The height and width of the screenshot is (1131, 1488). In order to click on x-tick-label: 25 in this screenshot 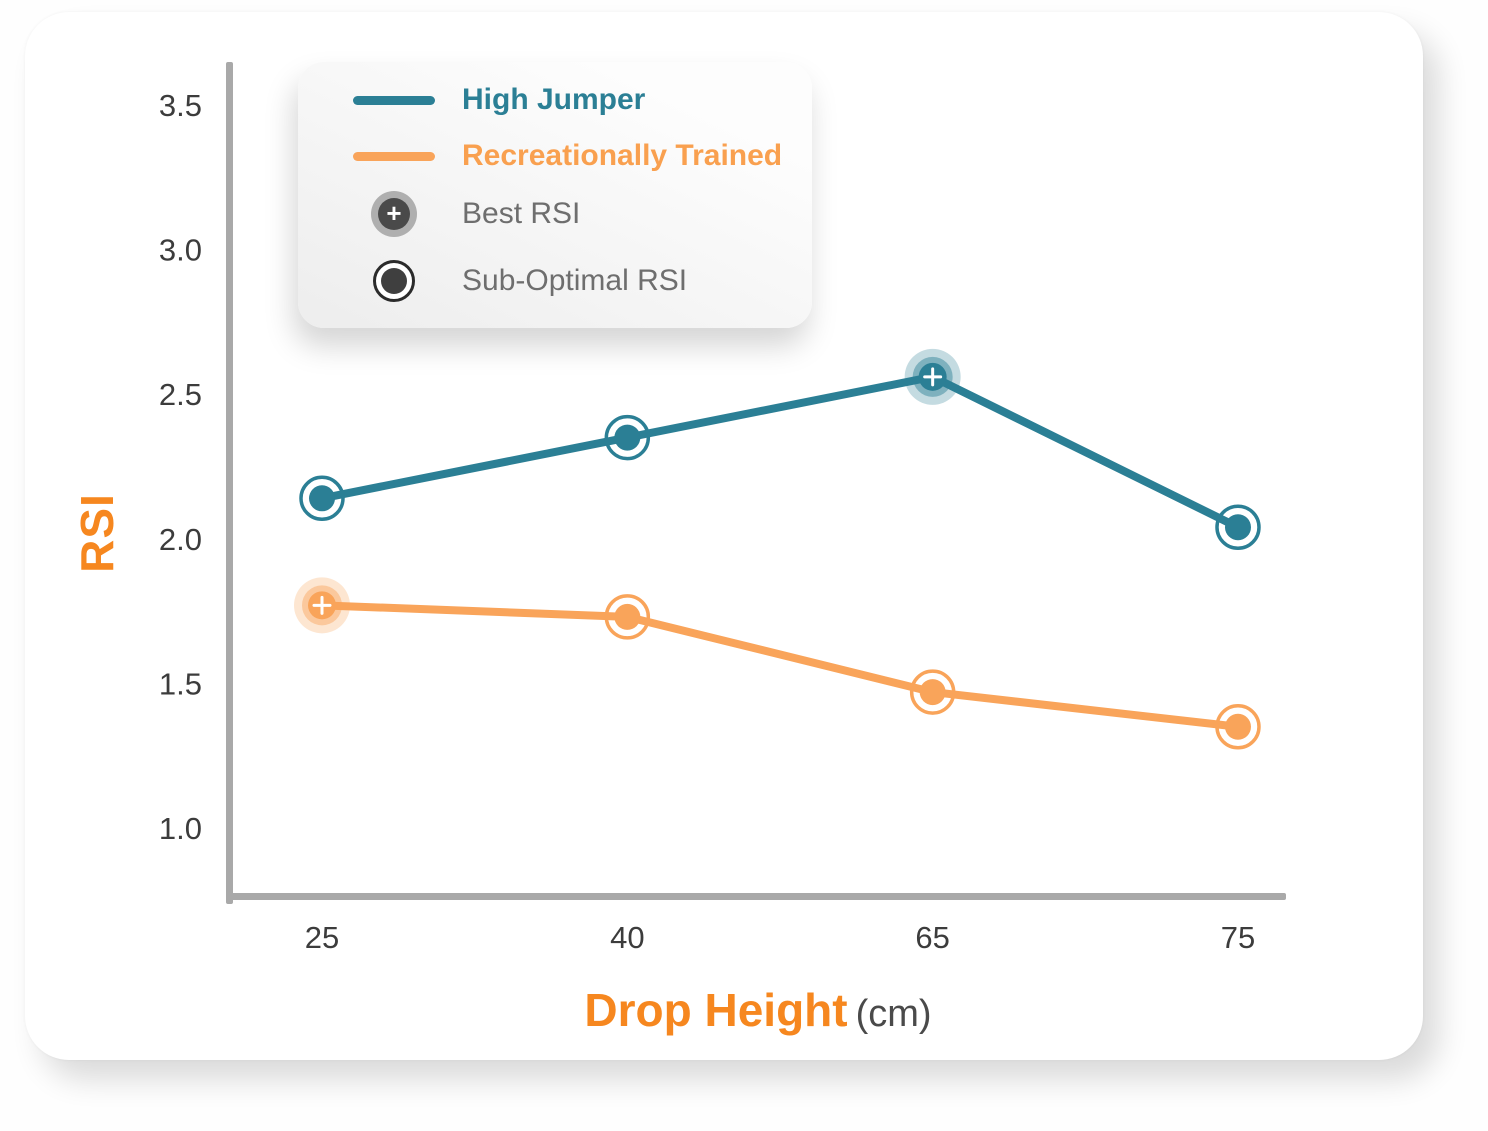, I will do `click(322, 937)`.